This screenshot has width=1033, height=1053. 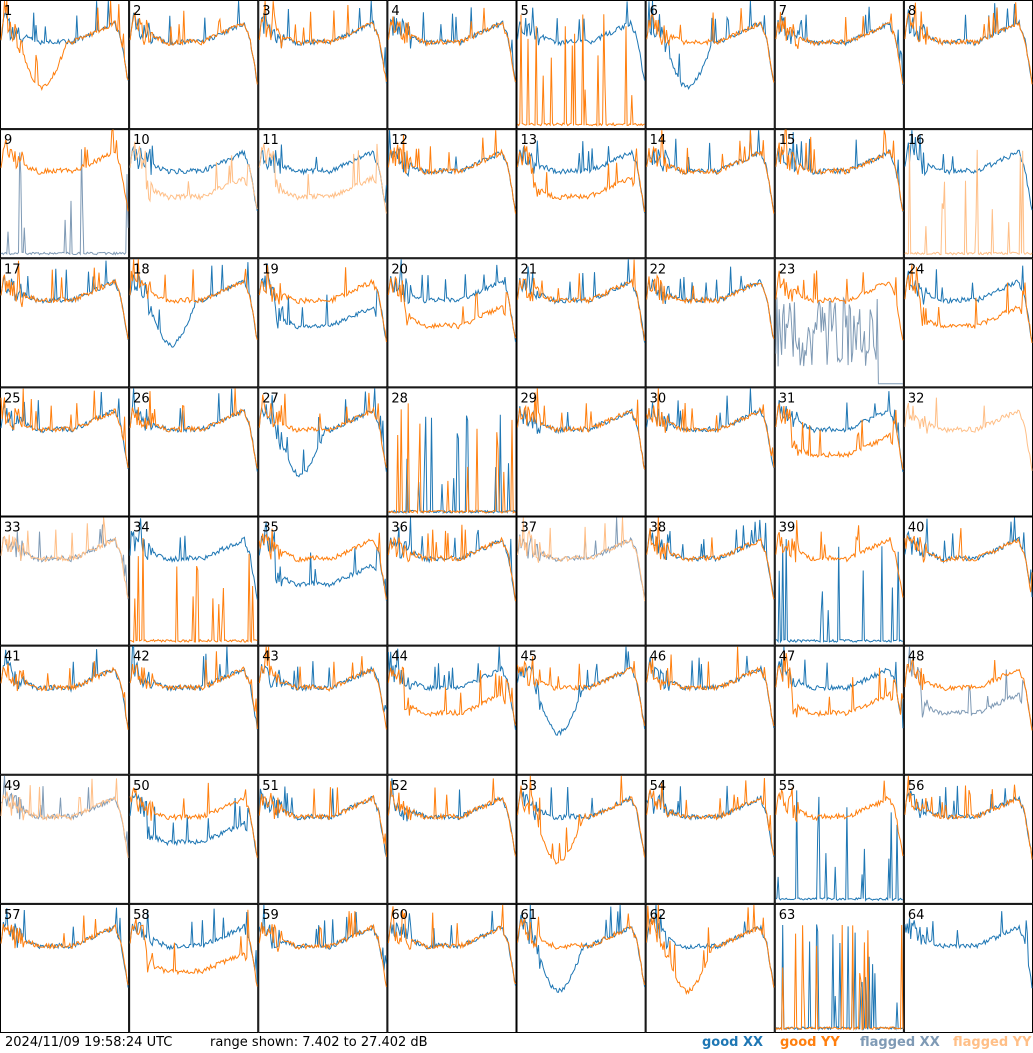 What do you see at coordinates (266, 11) in the screenshot?
I see `tile-label-3: 3` at bounding box center [266, 11].